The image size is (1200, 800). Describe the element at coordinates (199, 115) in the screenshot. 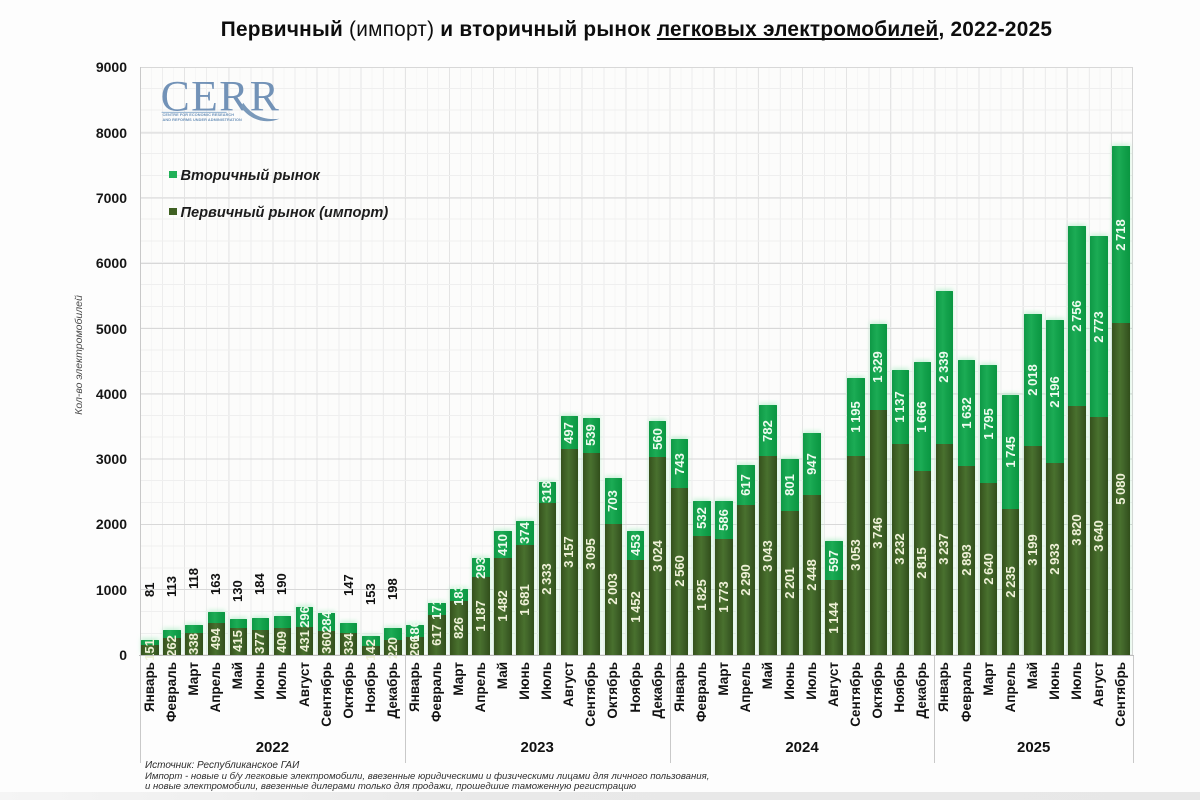

I see `svg-text: CENTRE FOR ECONOMIC RESEARCH` at that location.